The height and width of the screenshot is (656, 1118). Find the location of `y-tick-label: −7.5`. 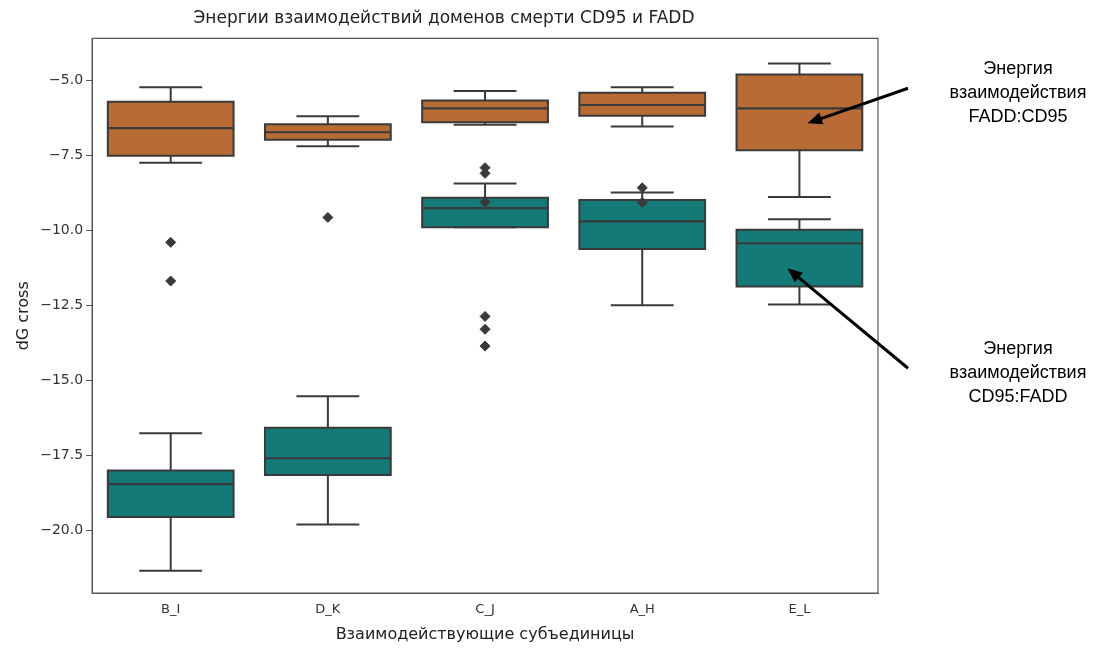

y-tick-label: −7.5 is located at coordinates (66, 154).